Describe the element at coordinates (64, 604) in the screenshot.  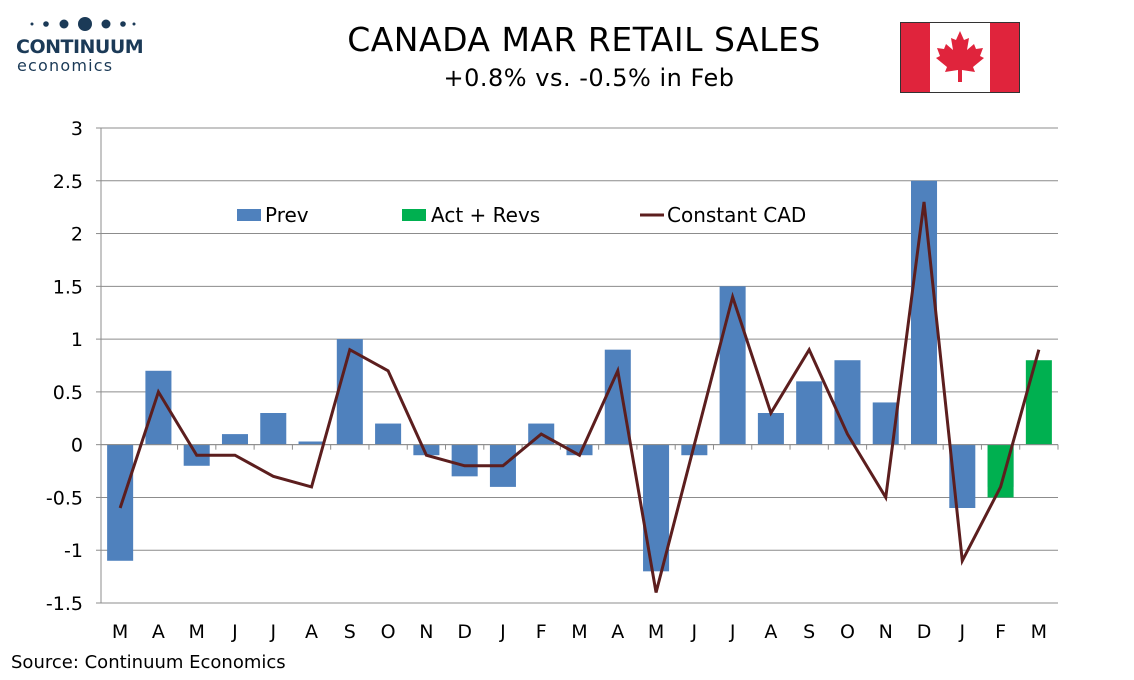
I see `y-tick-label: -1.5` at that location.